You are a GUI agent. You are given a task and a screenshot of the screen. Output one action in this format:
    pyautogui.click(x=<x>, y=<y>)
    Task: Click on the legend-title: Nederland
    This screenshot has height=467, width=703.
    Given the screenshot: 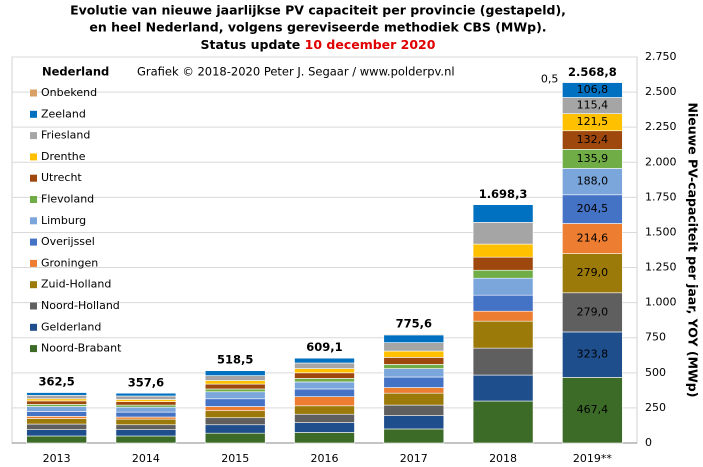 What is the action you would take?
    pyautogui.click(x=75, y=72)
    